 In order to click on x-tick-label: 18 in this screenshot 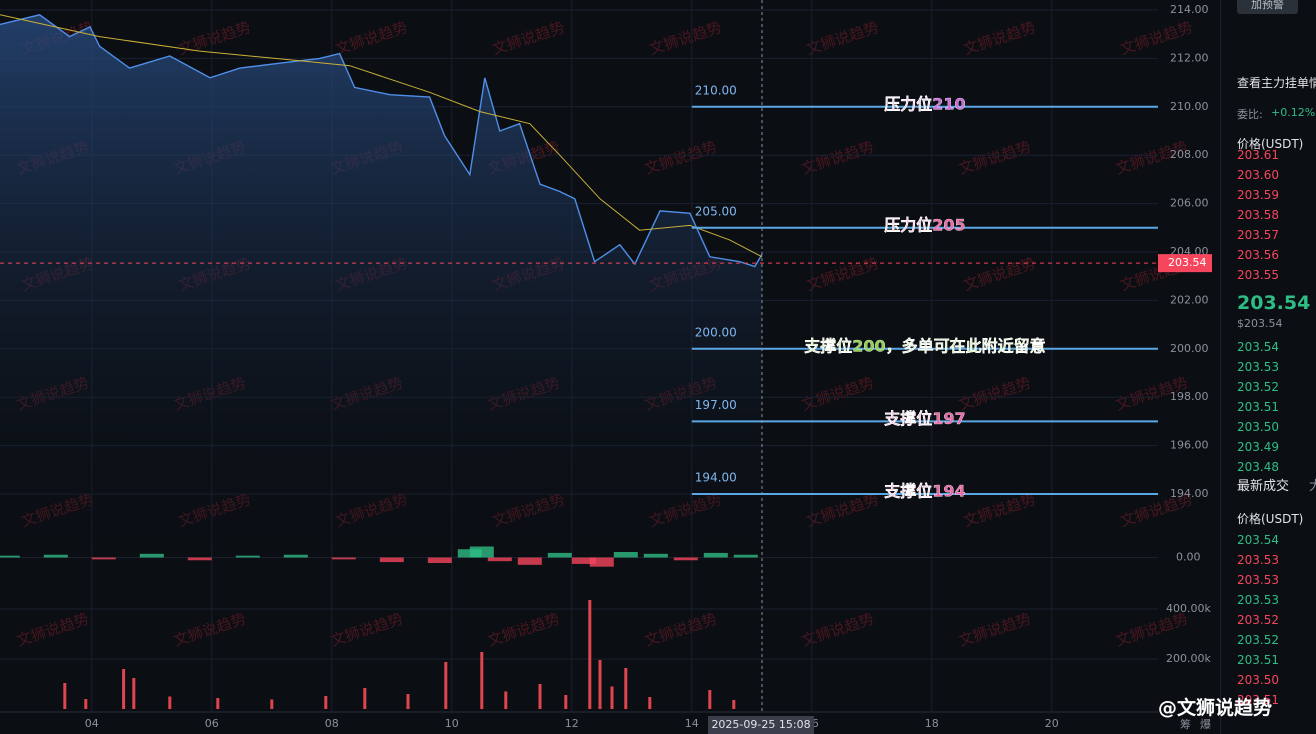, I will do `click(932, 723)`.